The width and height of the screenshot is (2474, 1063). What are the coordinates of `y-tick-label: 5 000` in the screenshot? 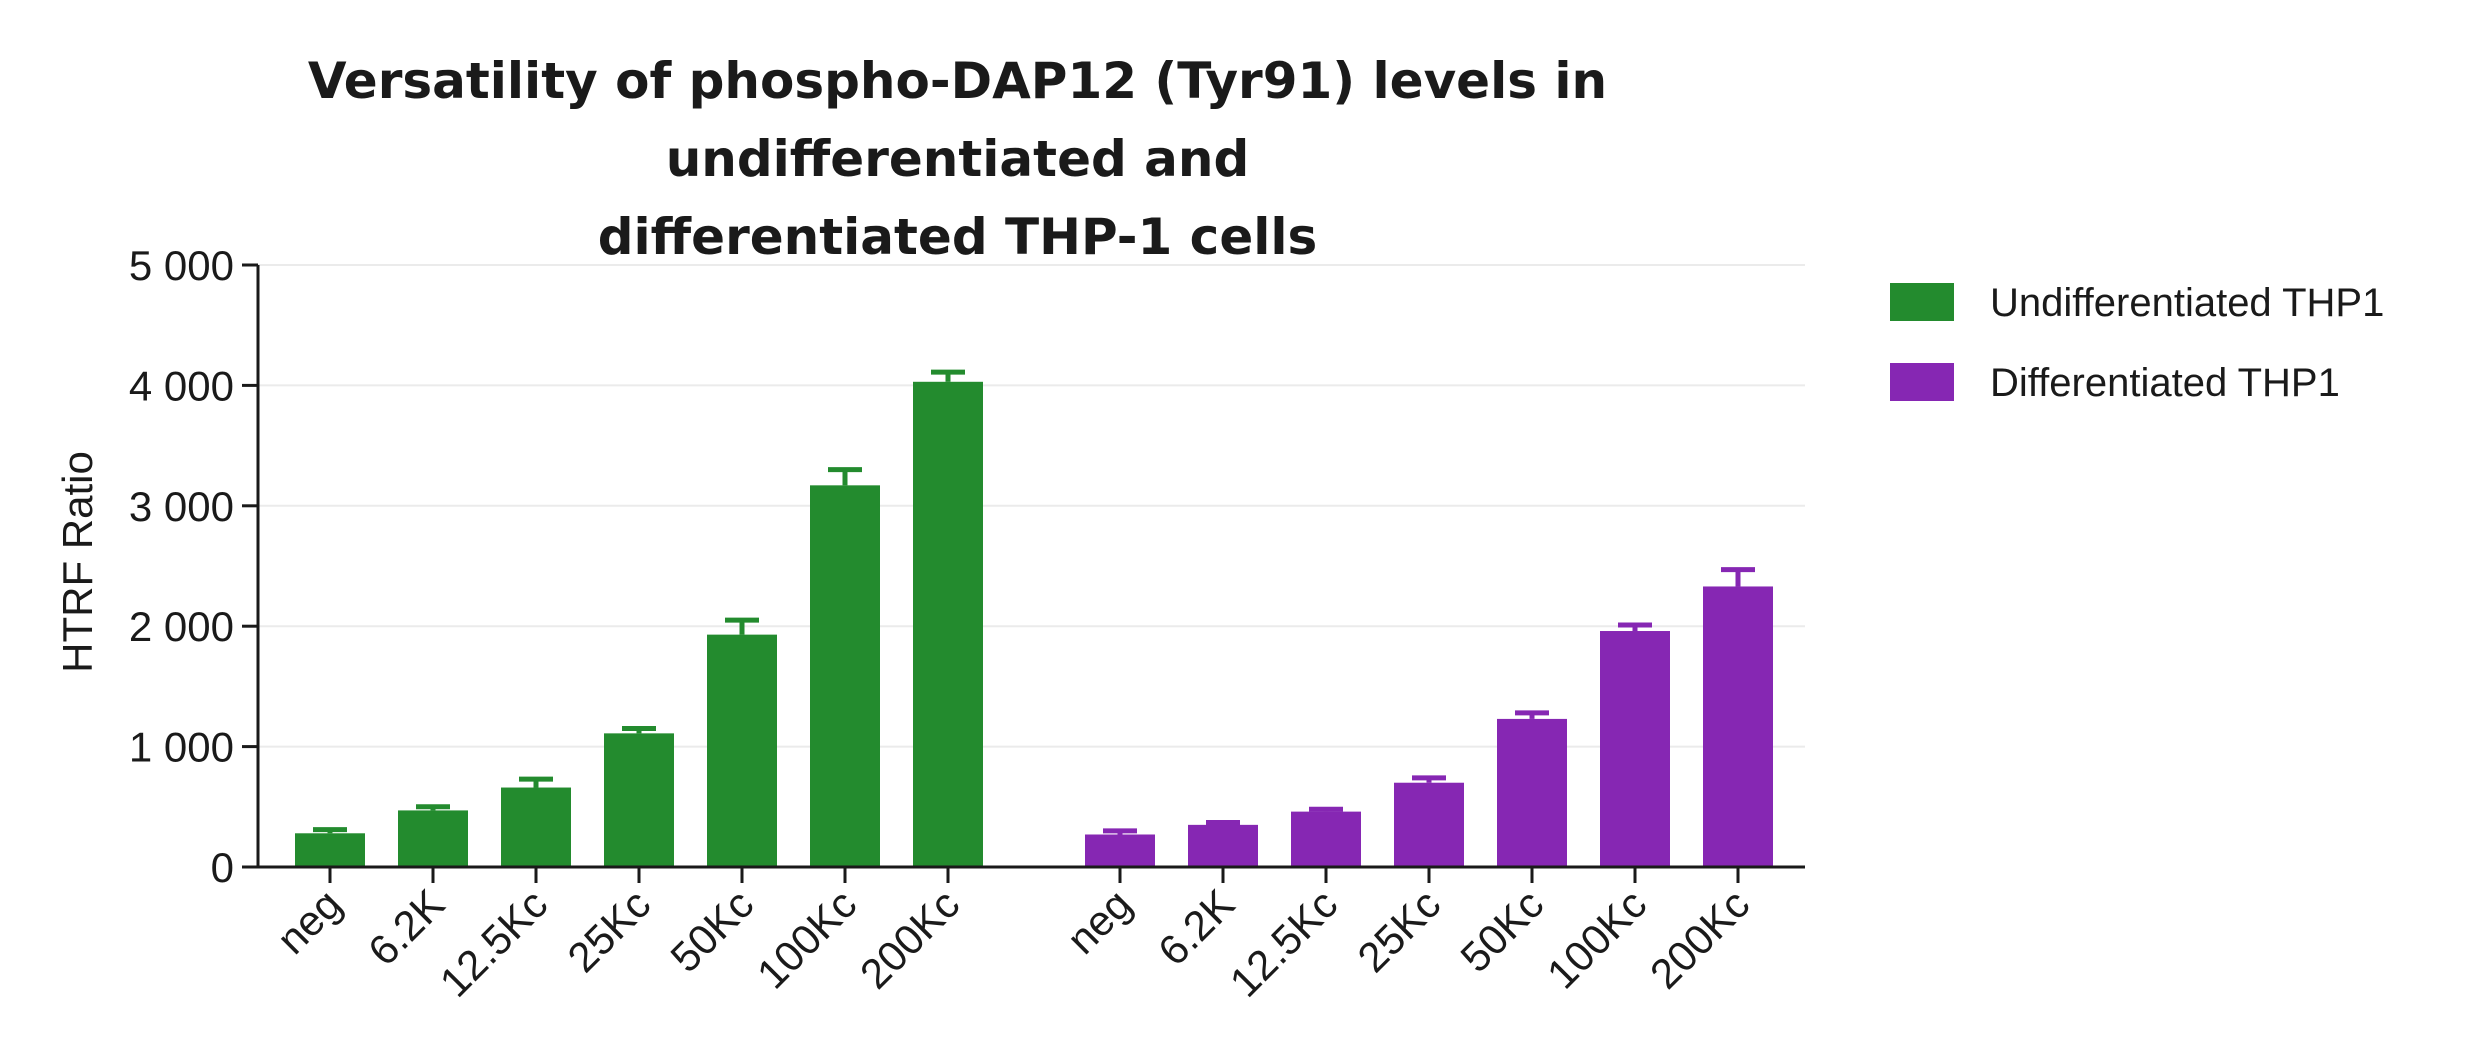 It's located at (181, 265).